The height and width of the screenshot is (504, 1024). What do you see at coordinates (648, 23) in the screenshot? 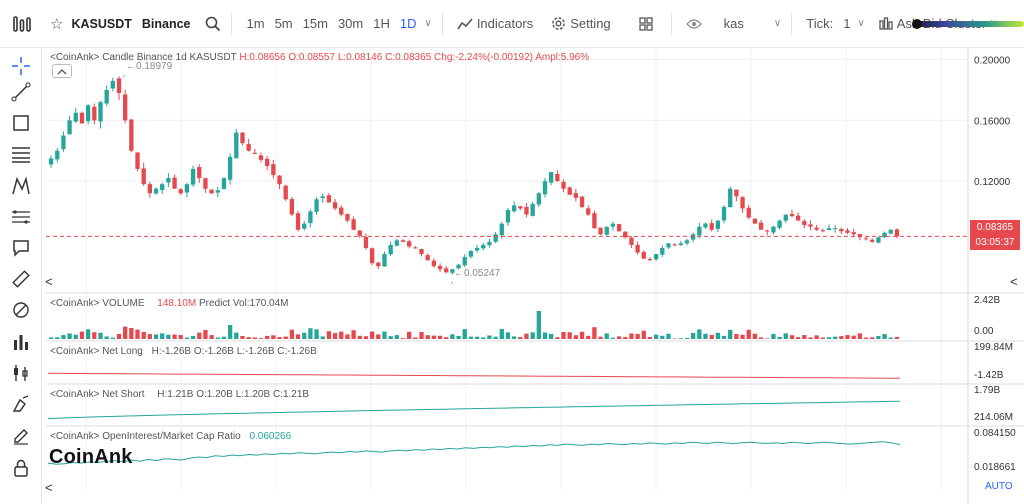
I see `layout-grid-button` at bounding box center [648, 23].